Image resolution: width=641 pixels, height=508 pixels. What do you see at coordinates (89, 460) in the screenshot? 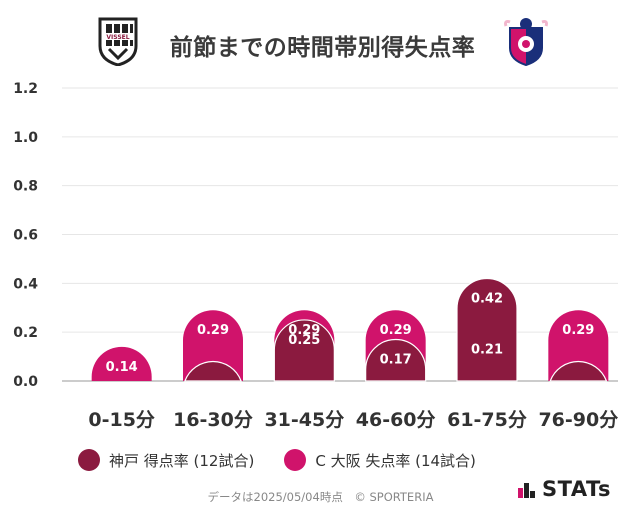
I see `legend-swatch-home` at bounding box center [89, 460].